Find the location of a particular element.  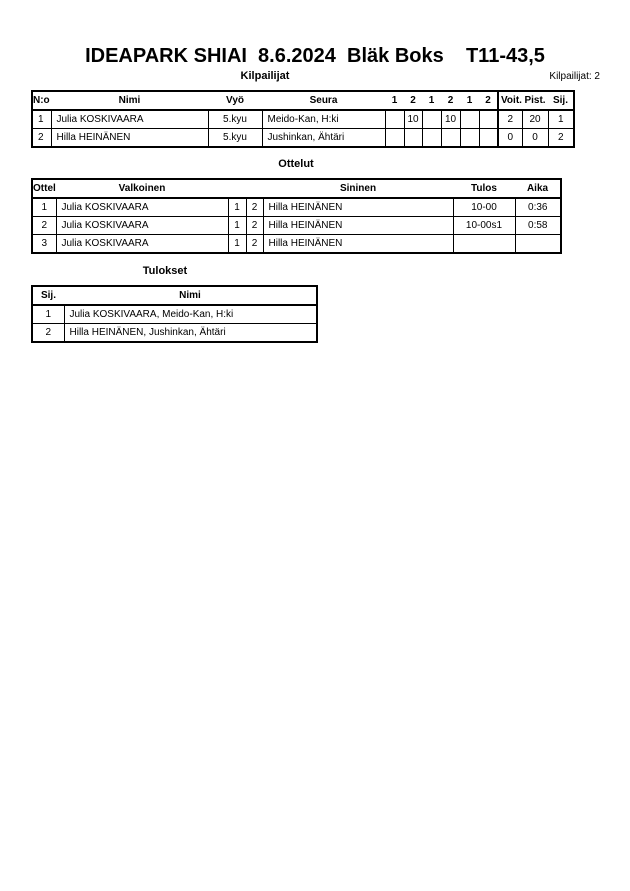

results-column-header: Nimi is located at coordinates (190, 296).